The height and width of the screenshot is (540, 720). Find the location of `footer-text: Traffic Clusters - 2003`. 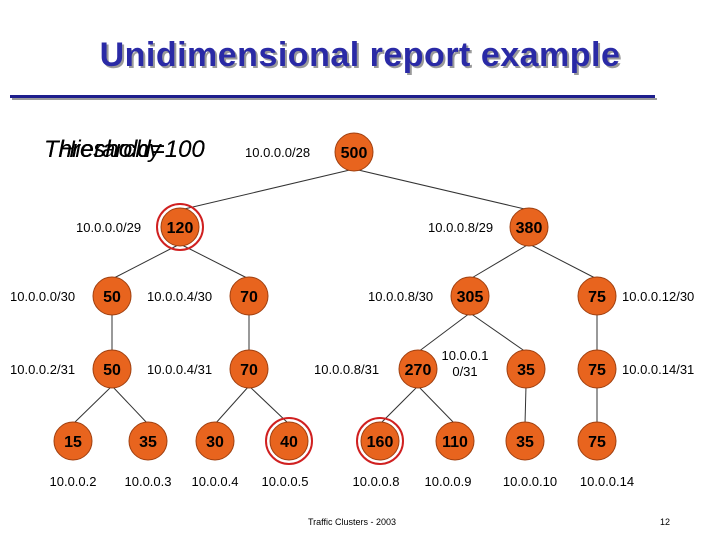

footer-text: Traffic Clusters - 2003 is located at coordinates (352, 522).